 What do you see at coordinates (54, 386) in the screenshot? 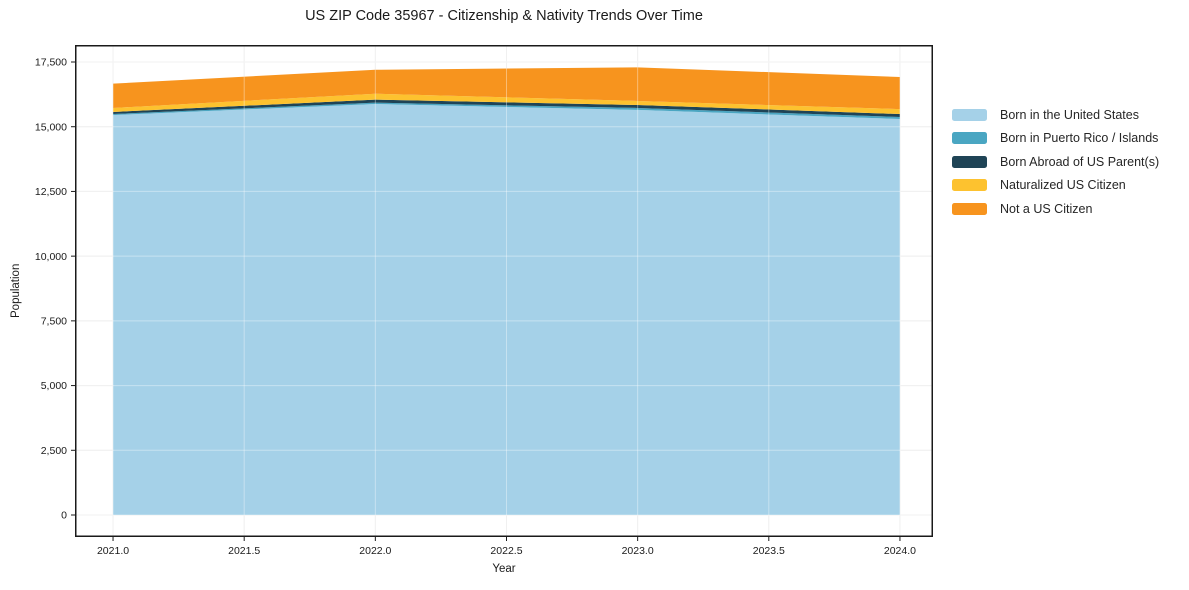
I see `y-tick-label: 5,000` at bounding box center [54, 386].